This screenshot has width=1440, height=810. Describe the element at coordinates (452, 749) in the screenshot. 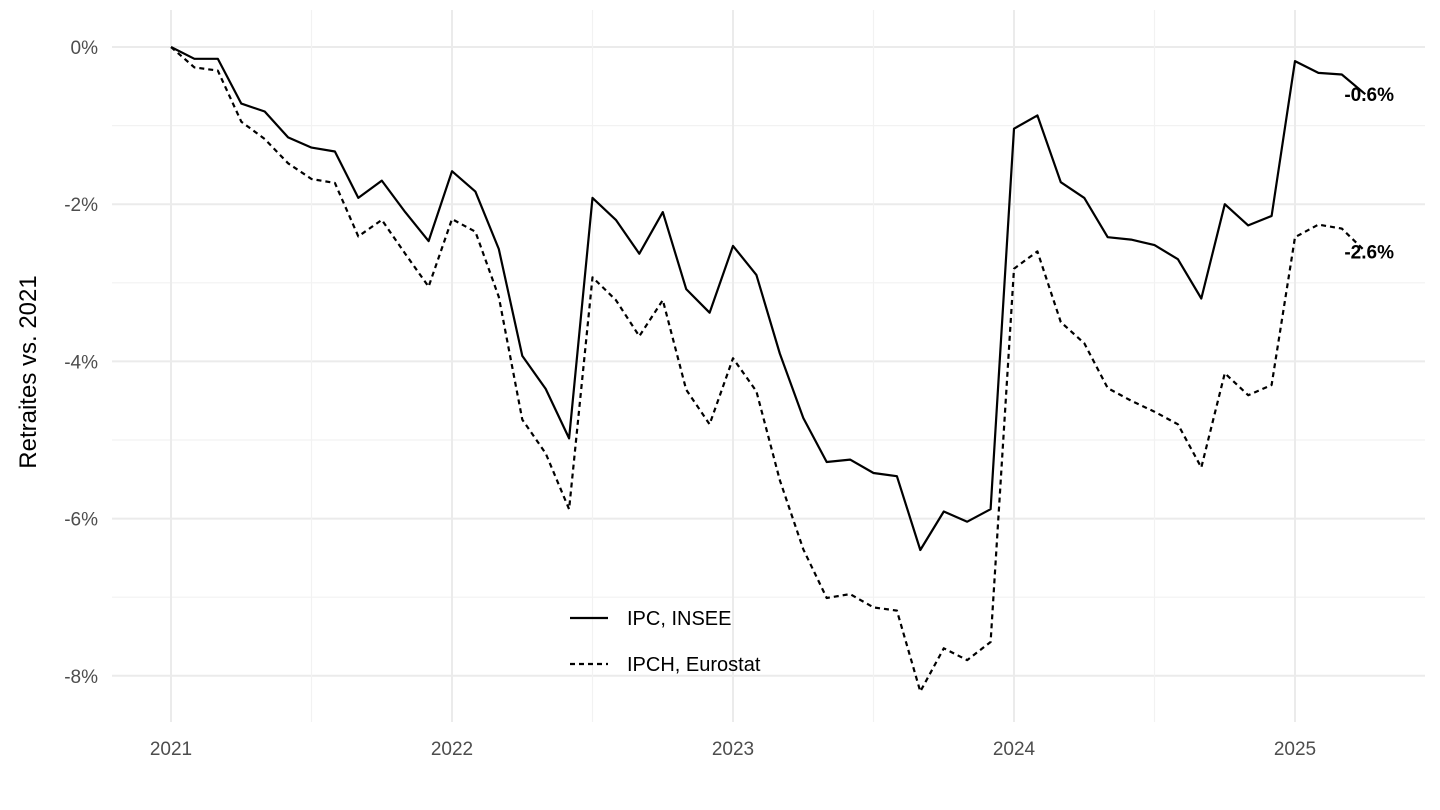

I see `x-tick-label: 2022` at that location.